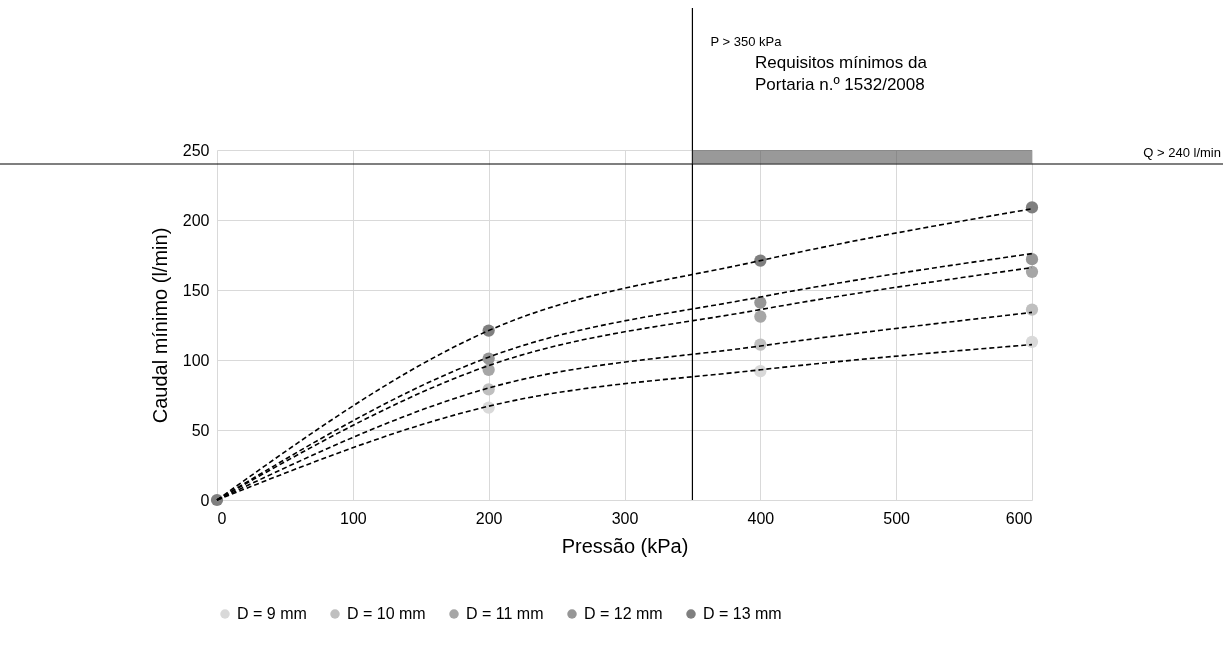  Describe the element at coordinates (386, 613) in the screenshot. I see `legend-label: D = 10 mm` at that location.